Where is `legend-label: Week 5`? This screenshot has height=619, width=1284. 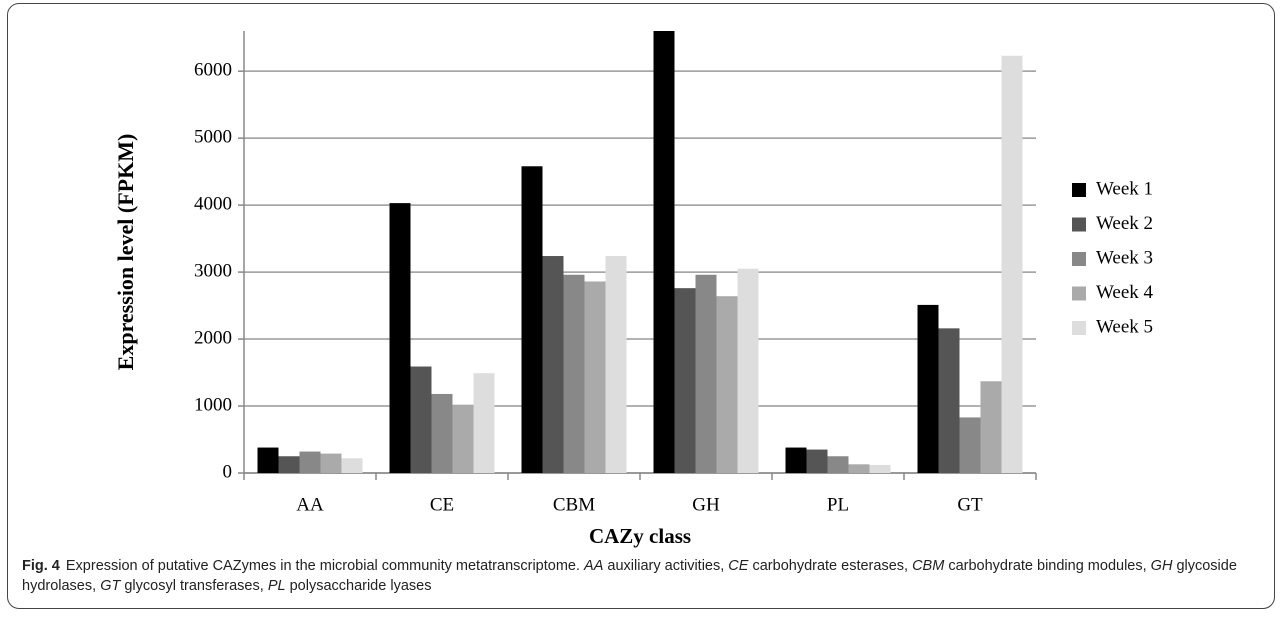 legend-label: Week 5 is located at coordinates (1124, 326).